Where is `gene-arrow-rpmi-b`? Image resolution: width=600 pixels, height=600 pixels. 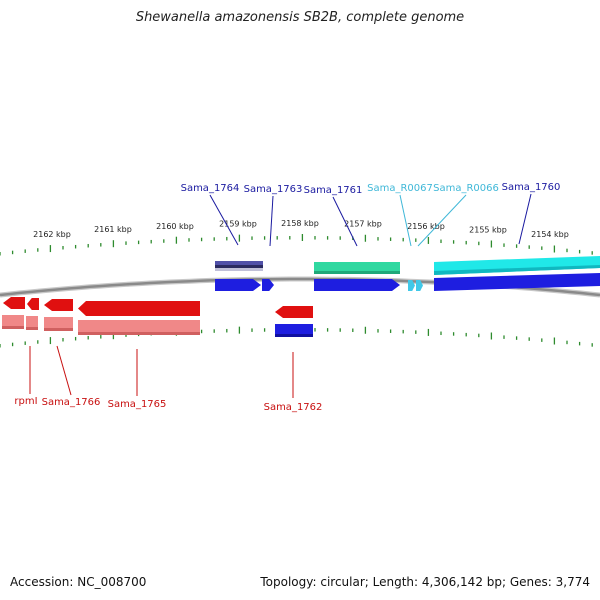
gene-arrow-rpmi-b is located at coordinates (33, 304).